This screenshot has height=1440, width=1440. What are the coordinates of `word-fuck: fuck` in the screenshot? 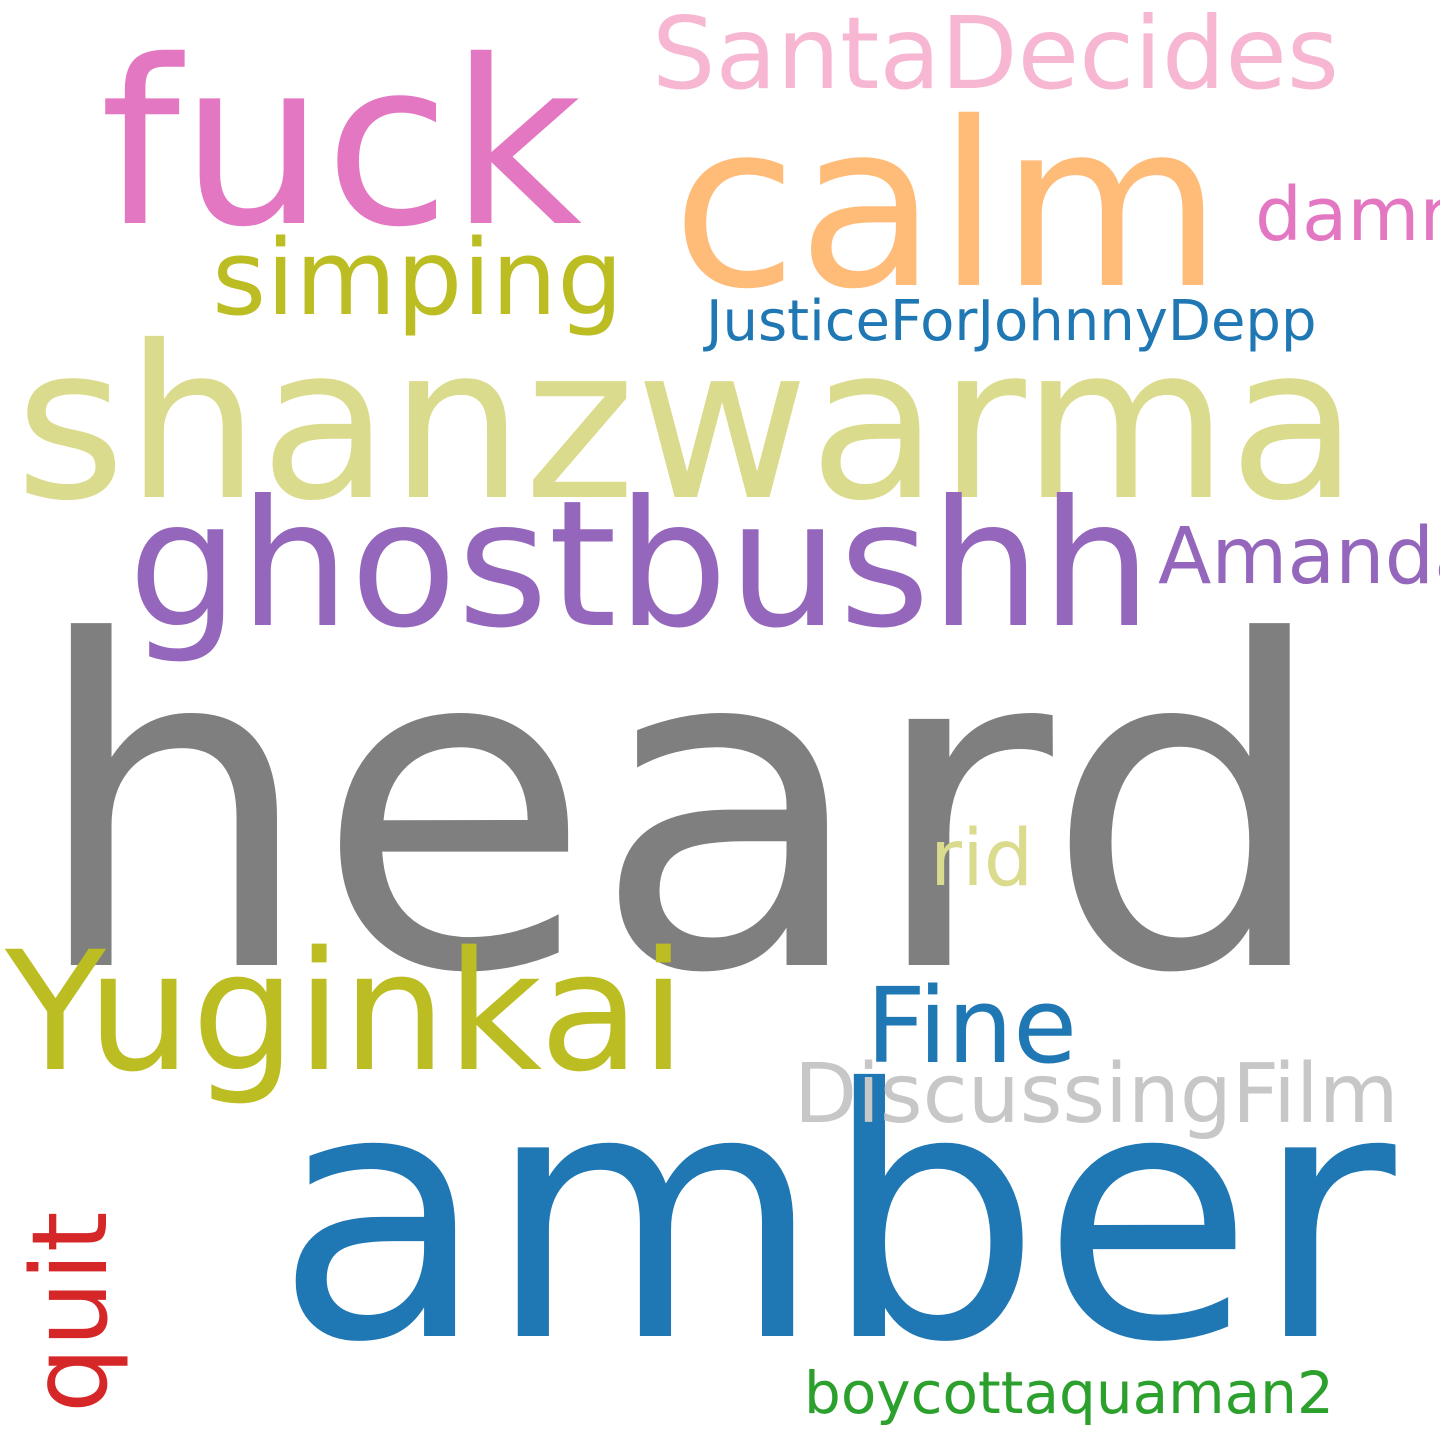 It's located at (341, 144).